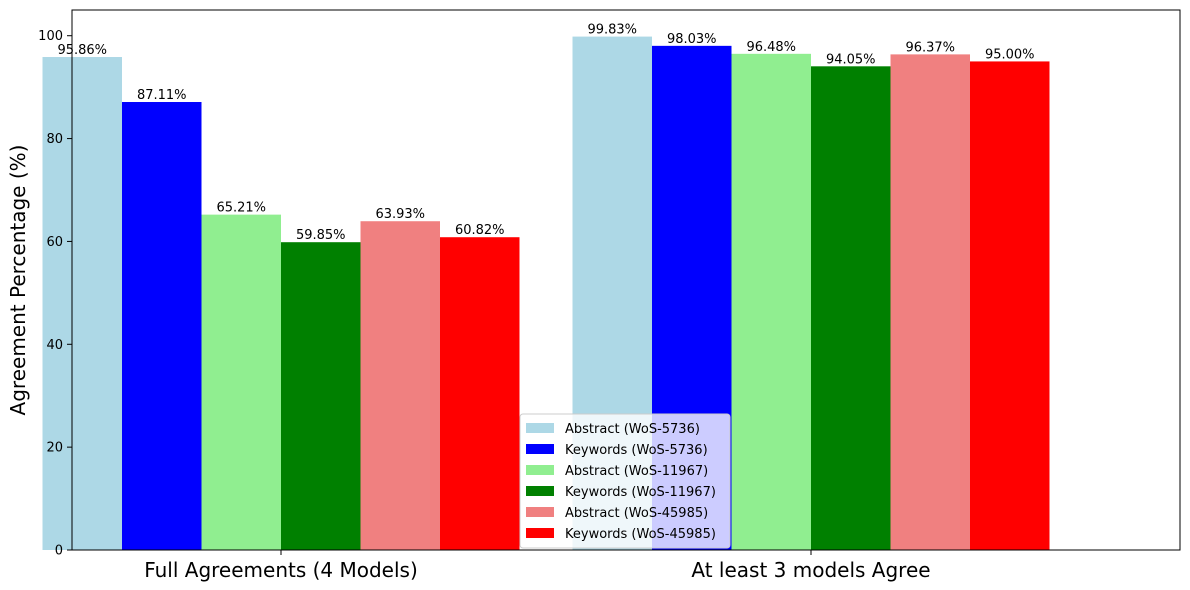  Describe the element at coordinates (692, 39) in the screenshot. I see `data-label: 98.03%` at that location.